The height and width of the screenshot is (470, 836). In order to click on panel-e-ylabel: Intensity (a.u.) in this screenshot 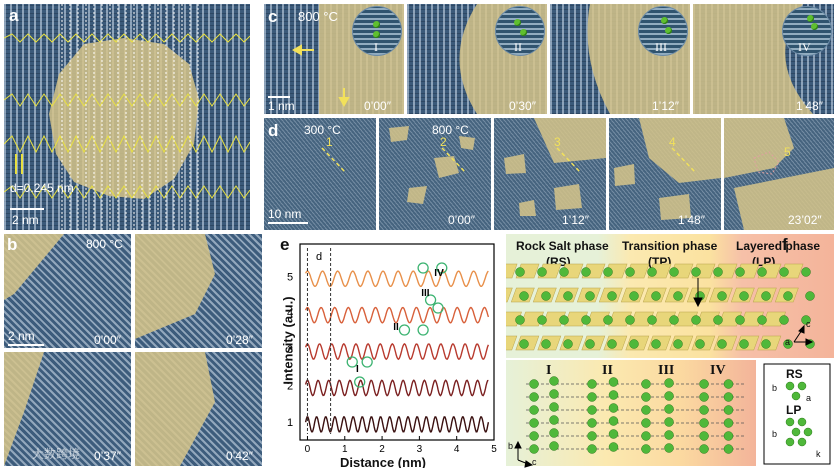, I will do `click(288, 340)`.